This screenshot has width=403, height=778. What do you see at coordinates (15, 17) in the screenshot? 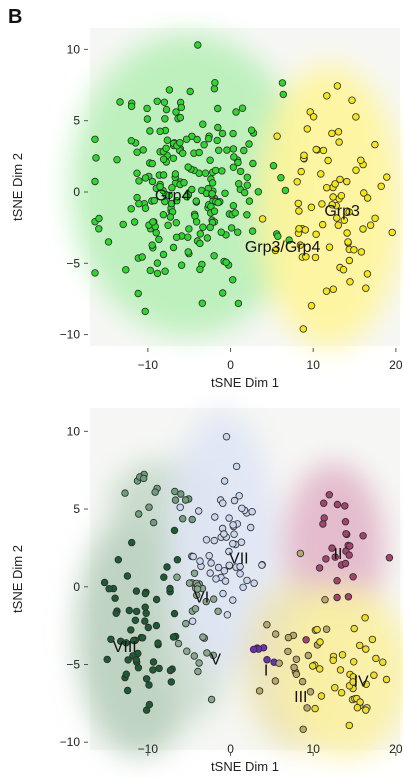
I see `panel-letter: B` at bounding box center [15, 17].